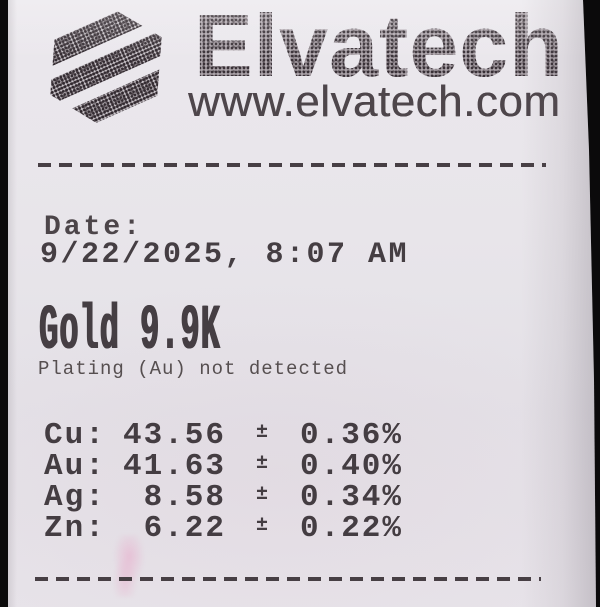 The image size is (600, 607). I want to click on element-concentration: 43.56, so click(174, 435).